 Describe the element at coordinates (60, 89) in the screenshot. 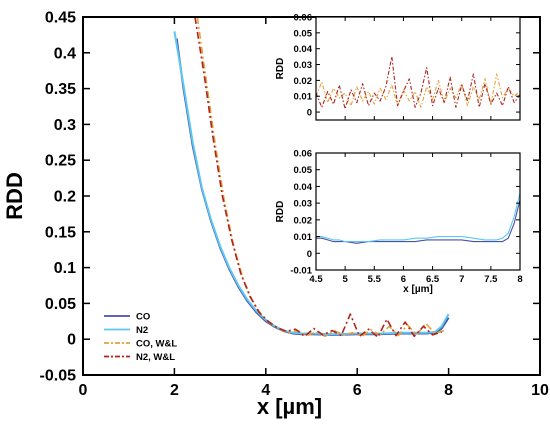

I see `main-ytick-label: 0.35` at that location.